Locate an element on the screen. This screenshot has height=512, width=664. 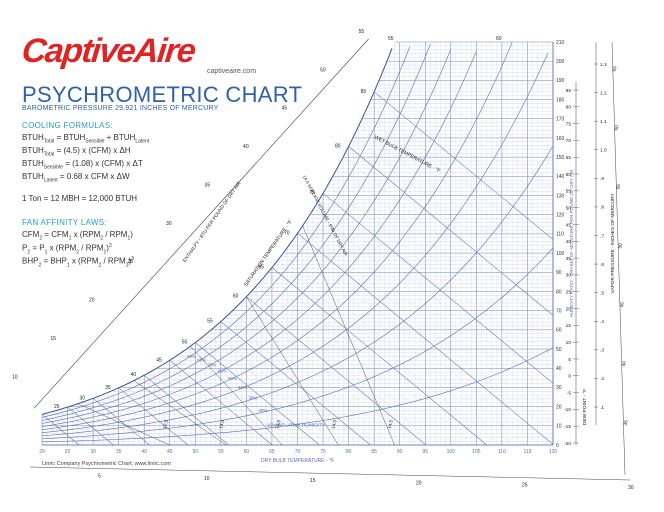
vapor-pressure-tick-label: .2 is located at coordinates (602, 379).